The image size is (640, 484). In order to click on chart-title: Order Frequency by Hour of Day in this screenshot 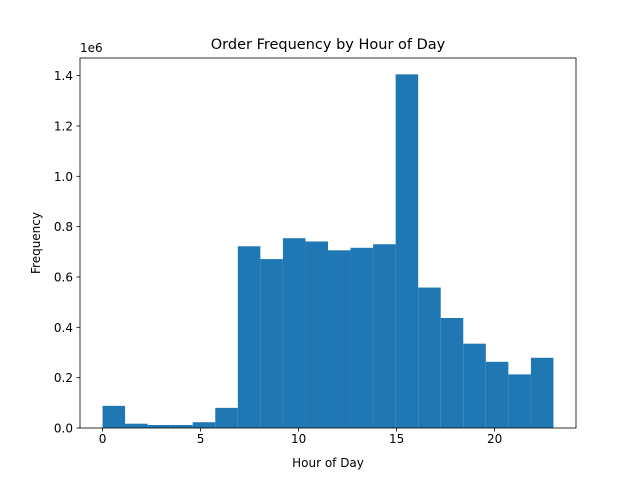, I will do `click(328, 45)`.